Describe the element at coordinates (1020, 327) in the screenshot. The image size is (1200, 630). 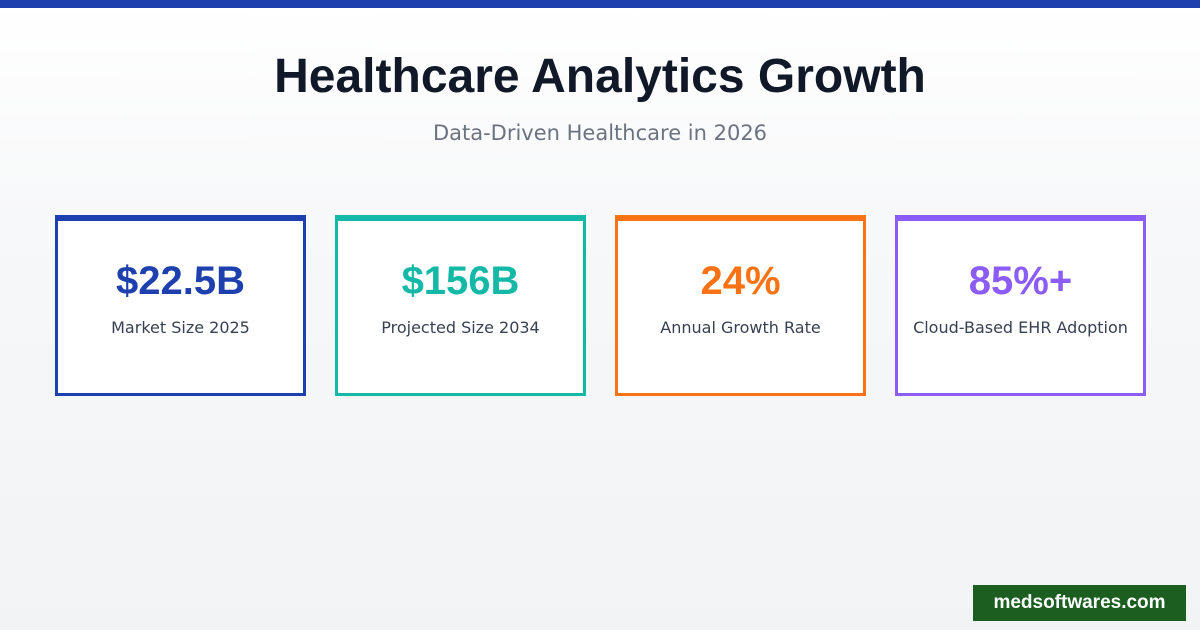
I see `stat-label: Cloud-Based EHR Adoption` at that location.